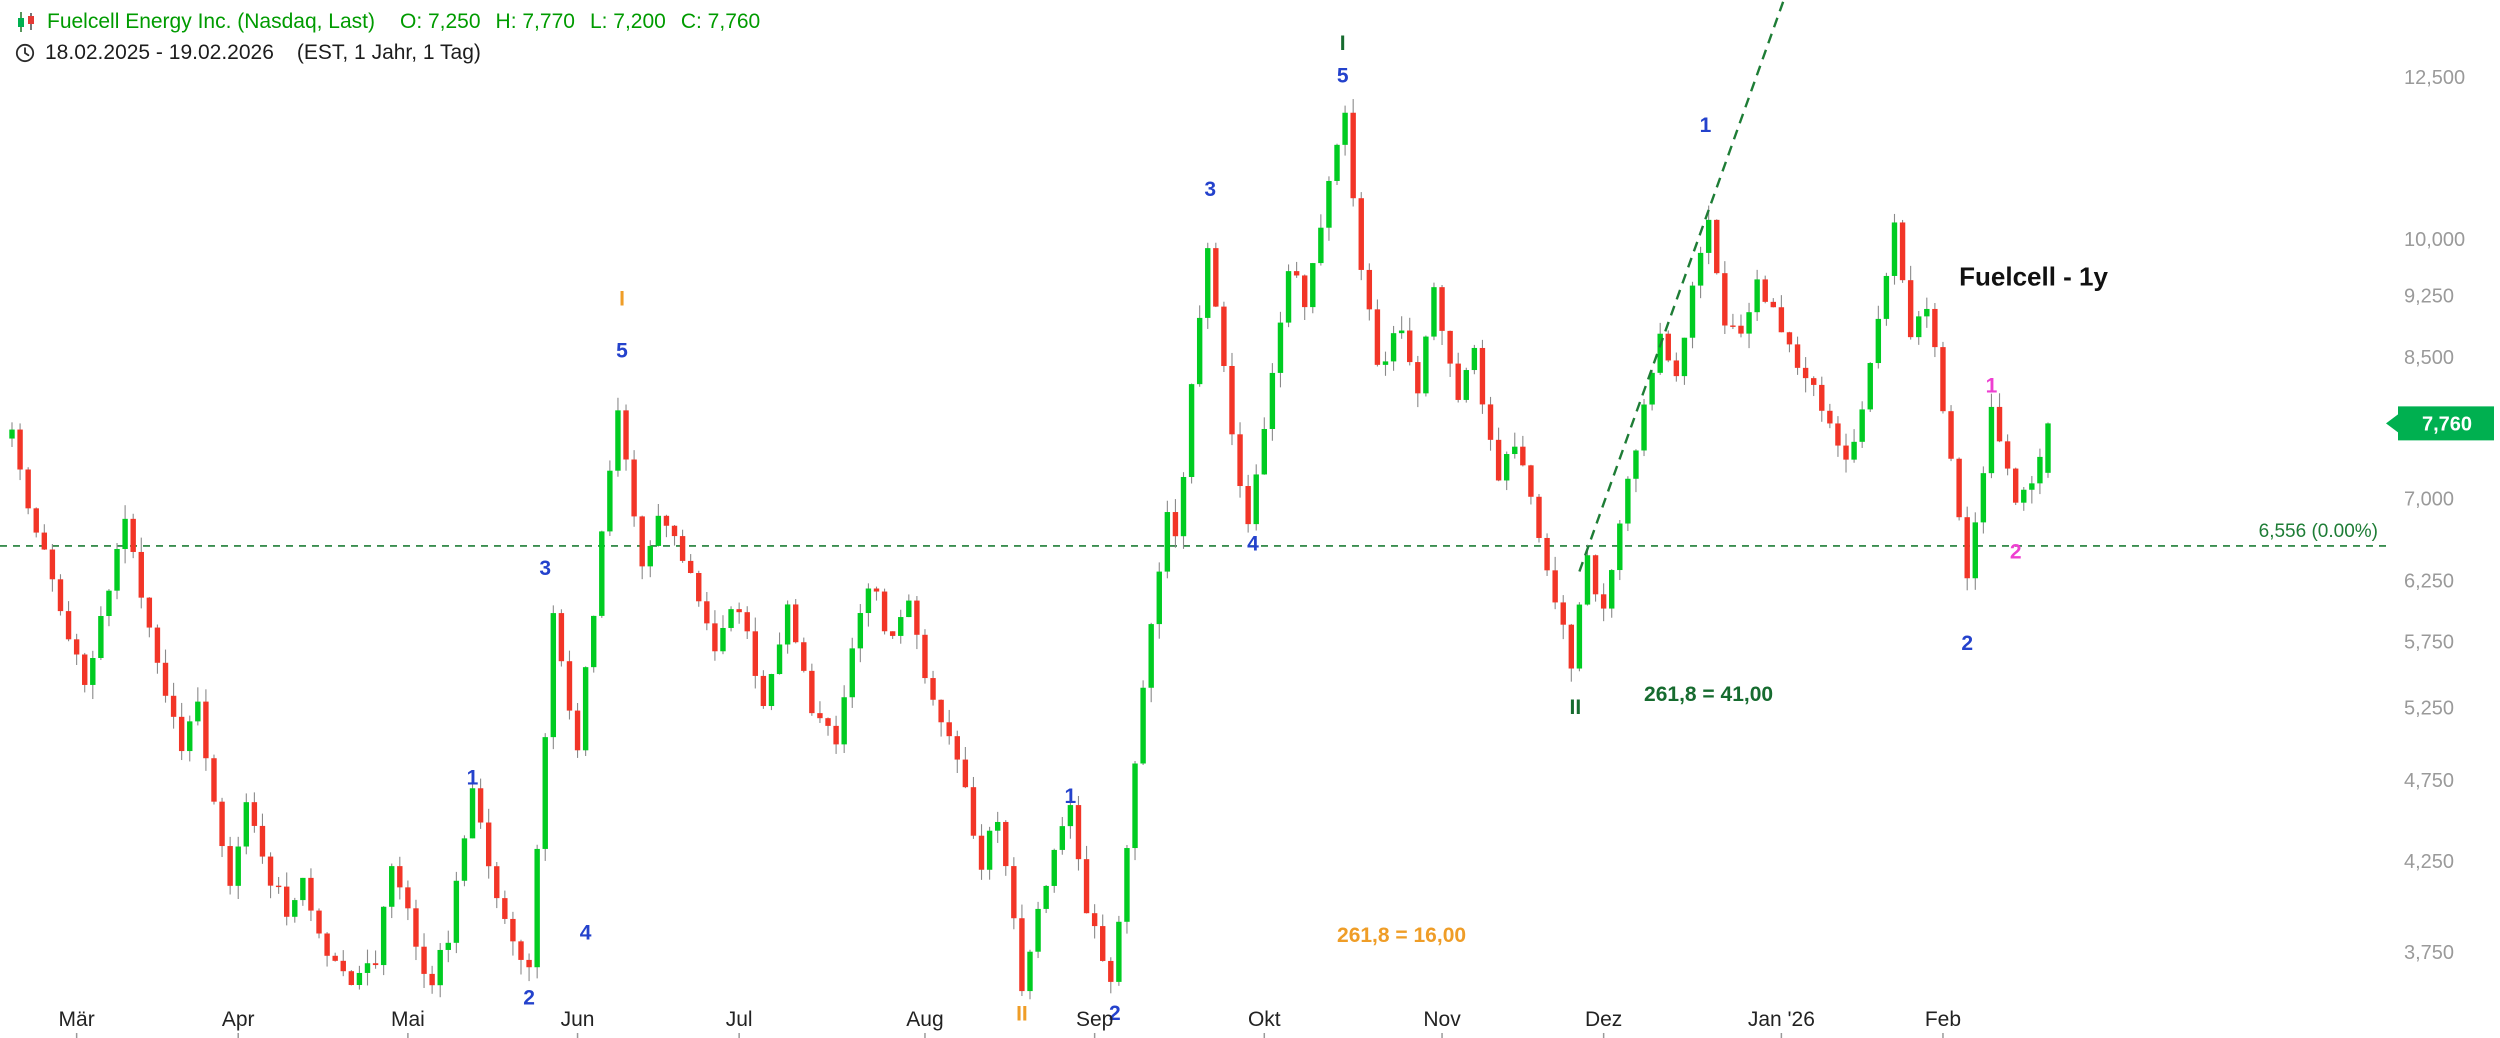 The width and height of the screenshot is (2500, 1038). I want to click on wave-label: 3, so click(1210, 189).